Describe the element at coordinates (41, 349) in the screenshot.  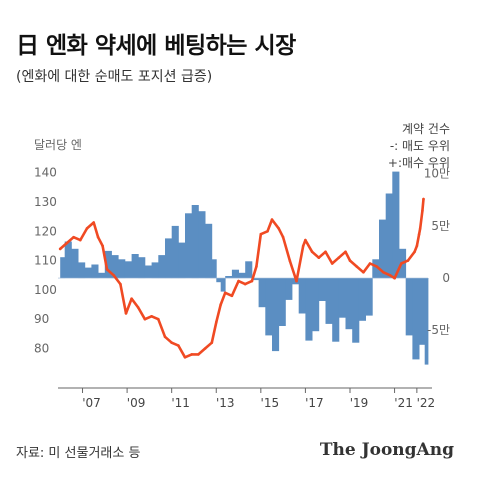
I see `left-axis-tick-label: 80` at that location.